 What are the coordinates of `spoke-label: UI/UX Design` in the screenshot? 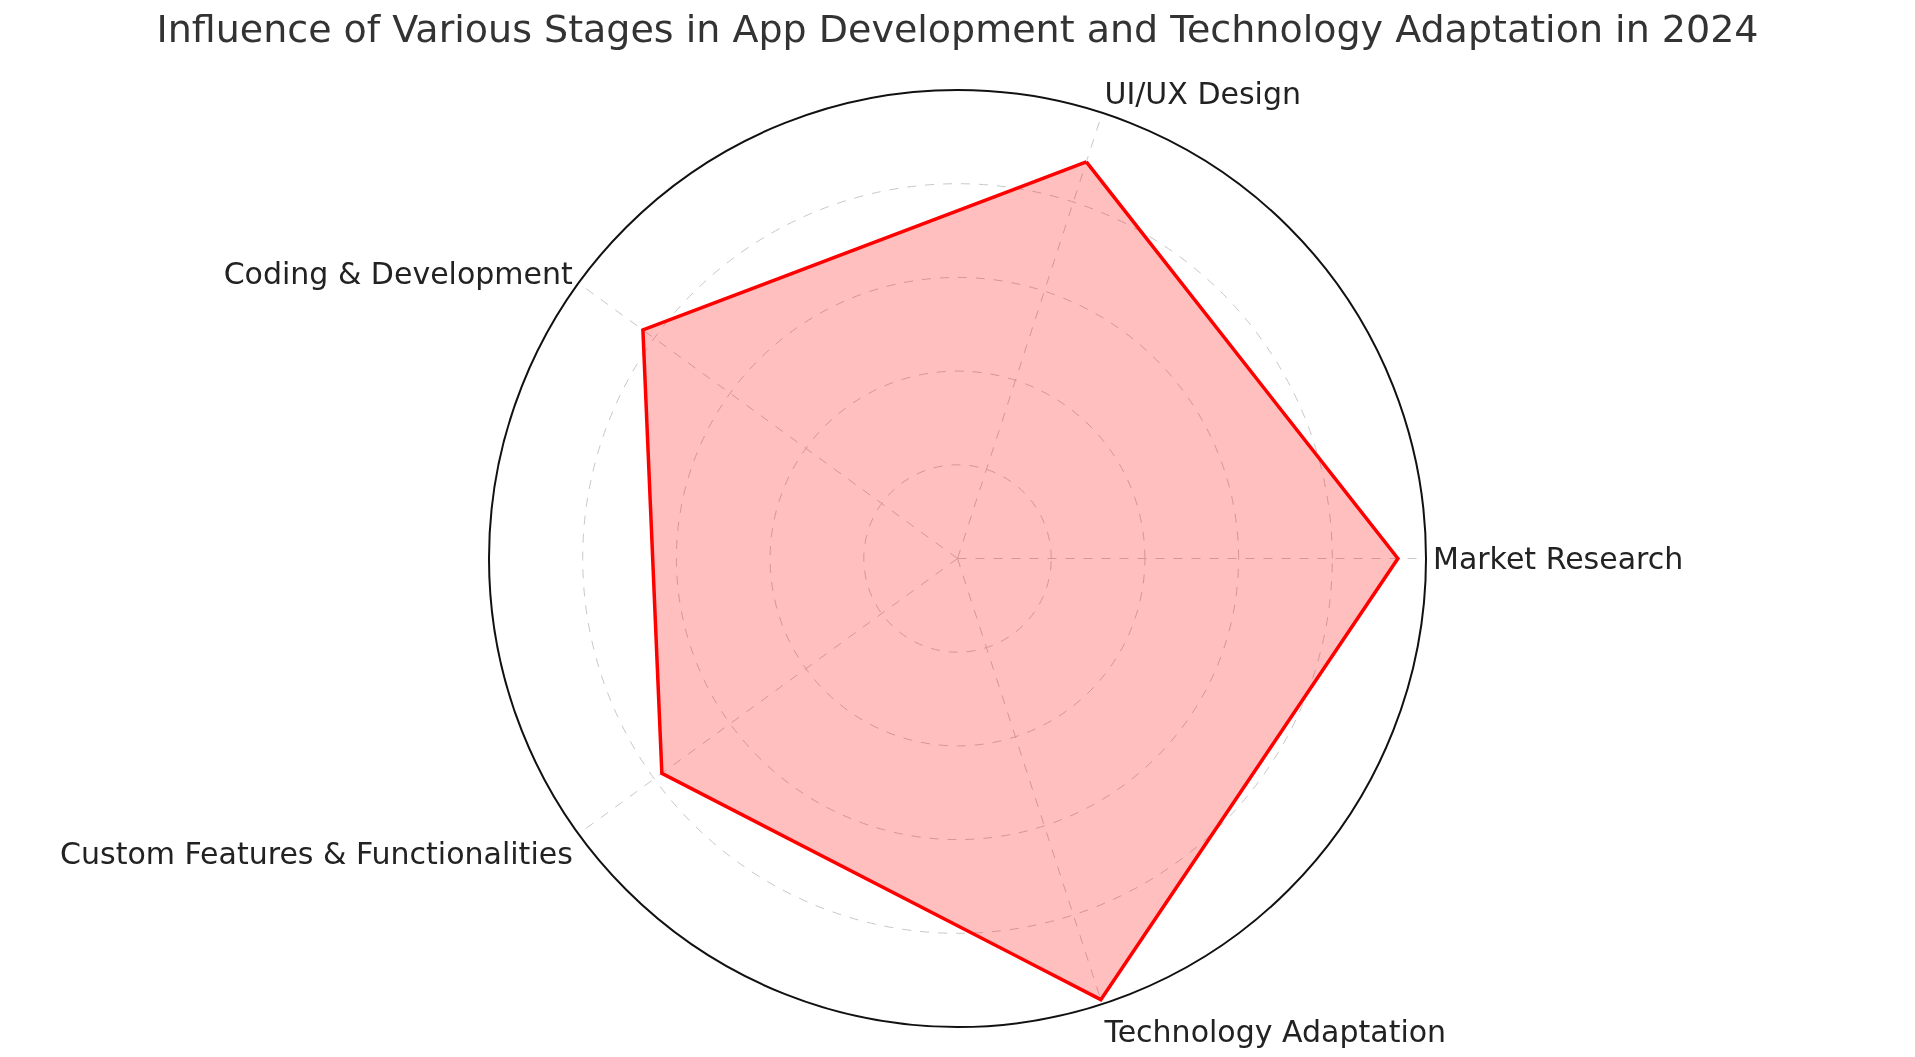 It's located at (1202, 93).